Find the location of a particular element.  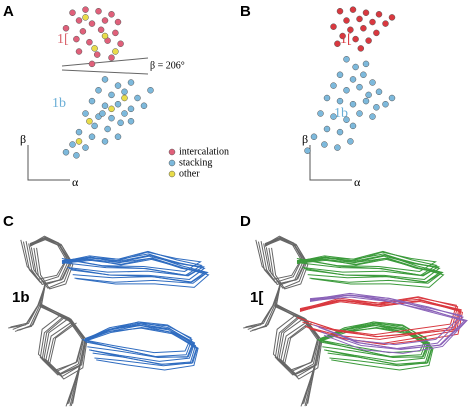

x-axis-label: α is located at coordinates (75, 182).